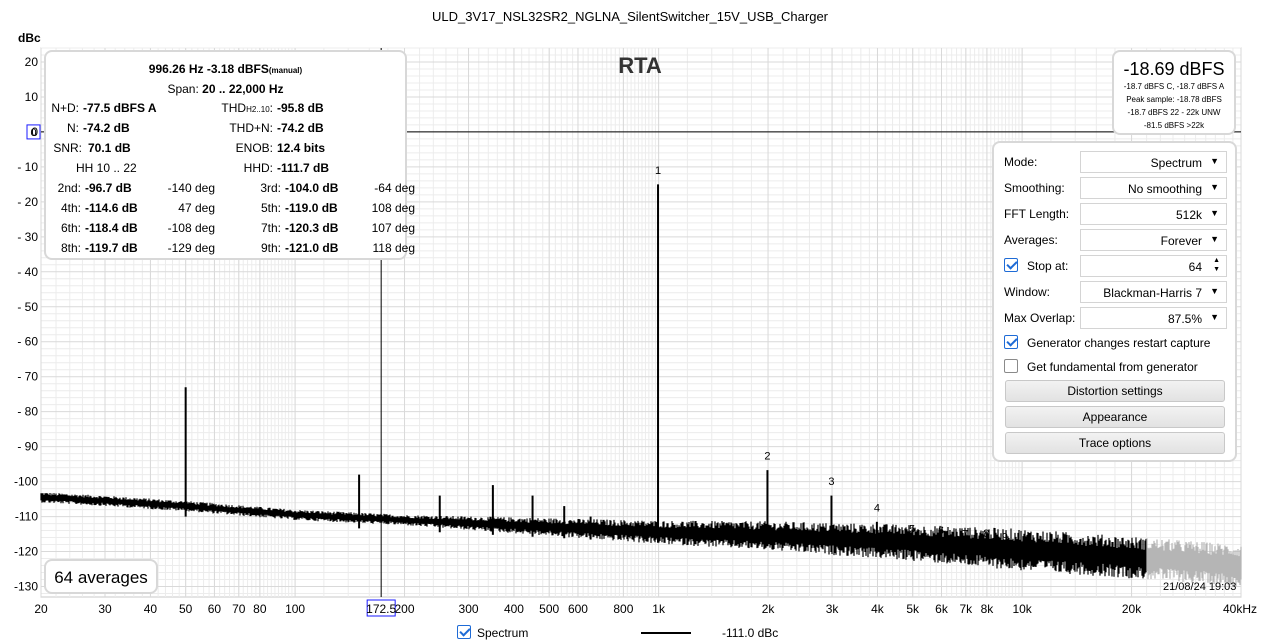 This screenshot has height=644, width=1261. Describe the element at coordinates (1153, 240) in the screenshot. I see `averages-select: Forever ▼` at that location.